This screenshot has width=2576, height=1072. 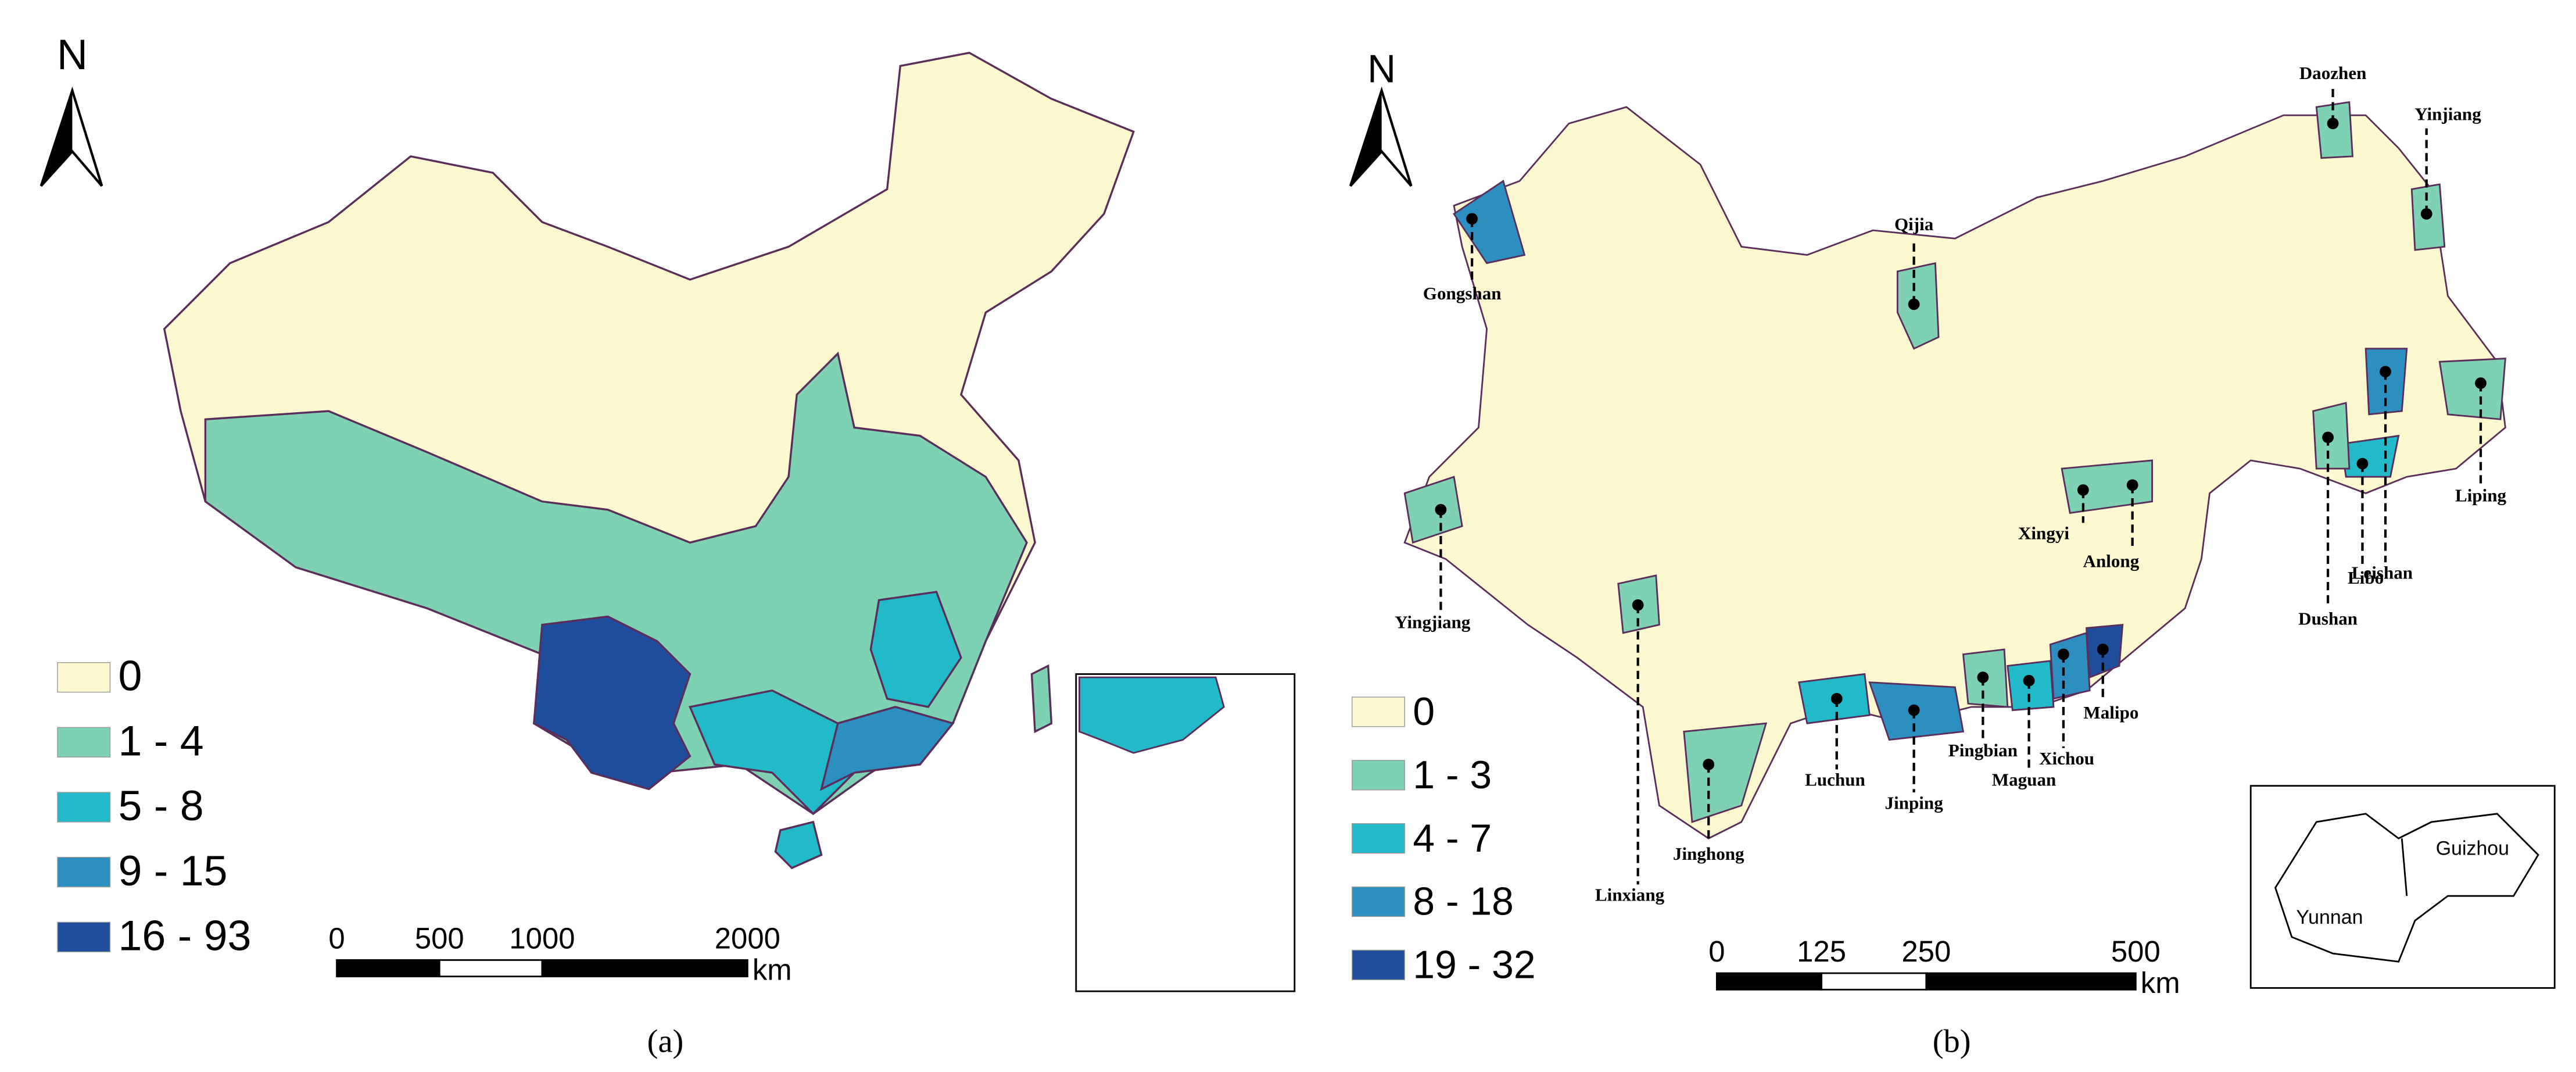 I want to click on legend-label: 8 - 18, so click(x=1463, y=902).